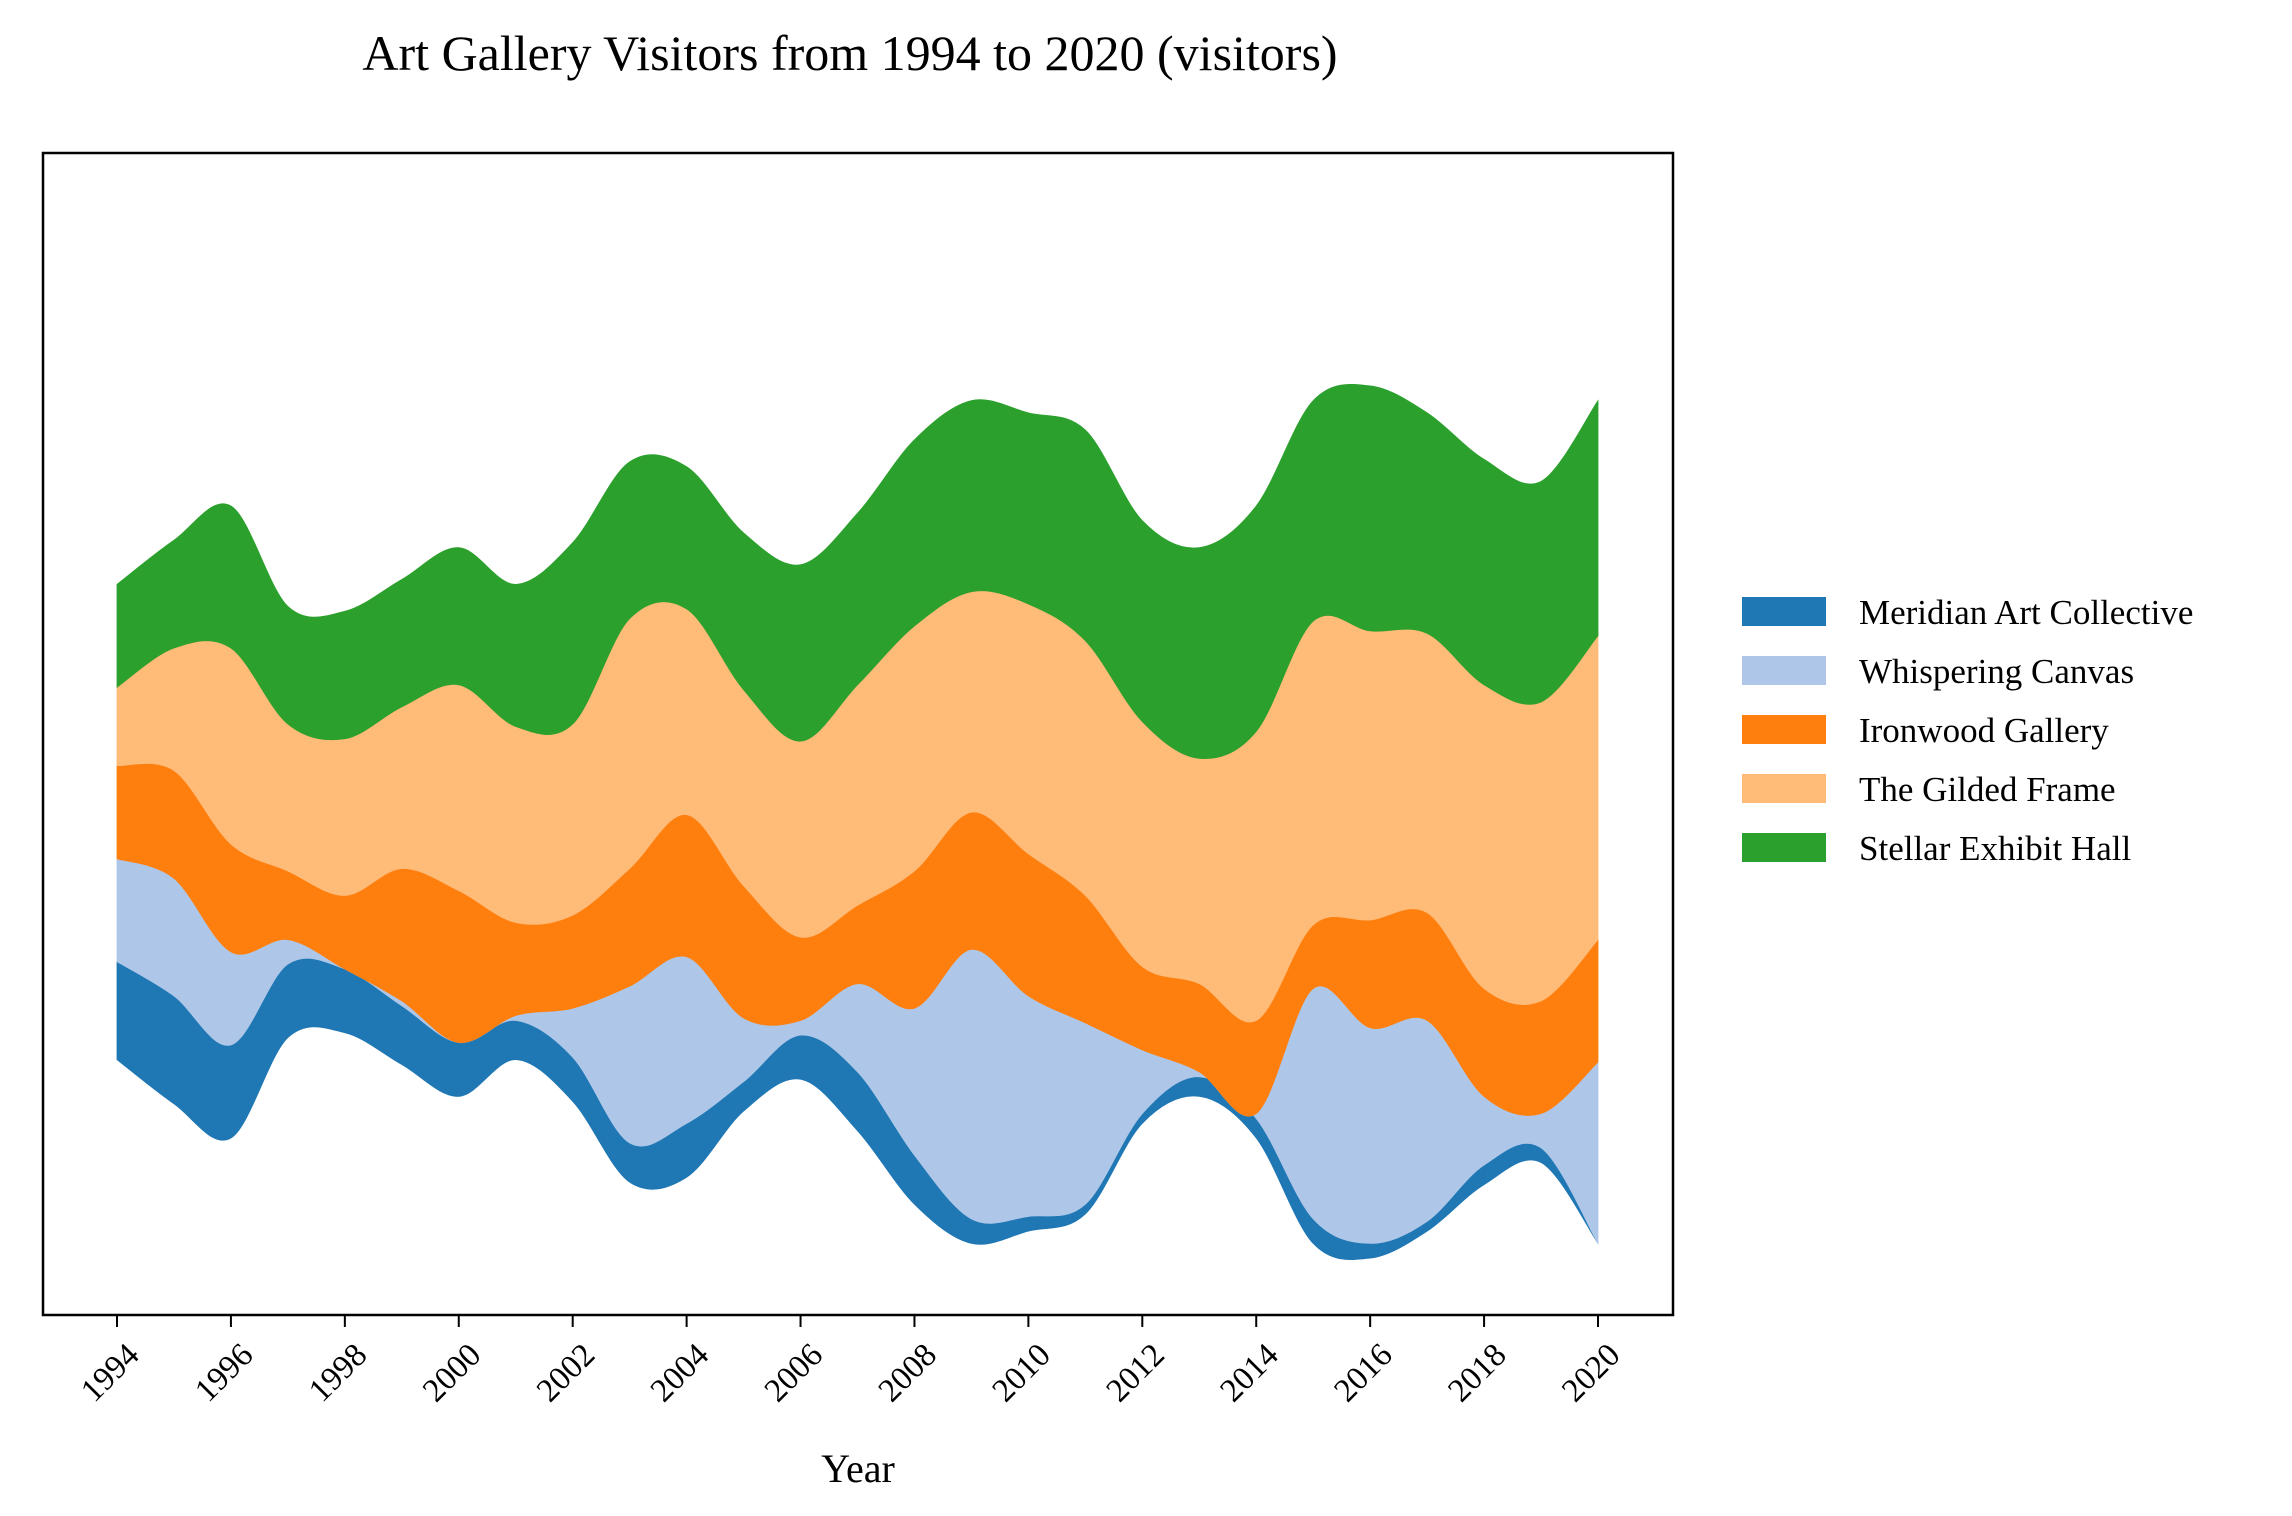 The image size is (2292, 1516). I want to click on x-tick-label: 2012, so click(1136, 1373).